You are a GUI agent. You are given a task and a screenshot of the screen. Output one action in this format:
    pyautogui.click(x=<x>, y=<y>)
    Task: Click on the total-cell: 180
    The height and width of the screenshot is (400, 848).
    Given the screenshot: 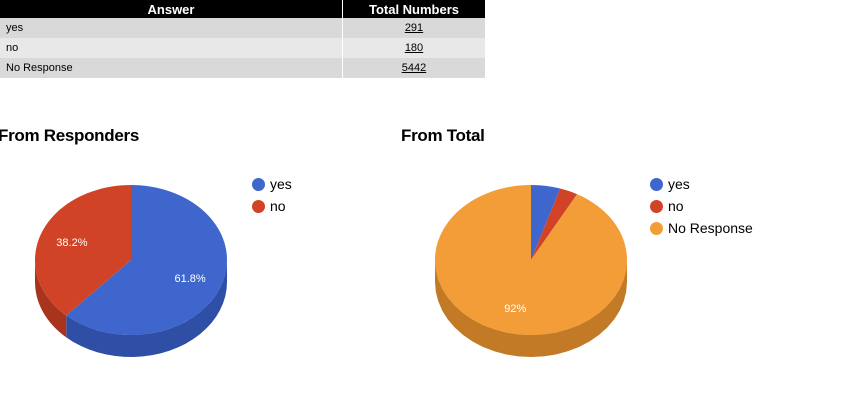 What is the action you would take?
    pyautogui.click(x=413, y=48)
    